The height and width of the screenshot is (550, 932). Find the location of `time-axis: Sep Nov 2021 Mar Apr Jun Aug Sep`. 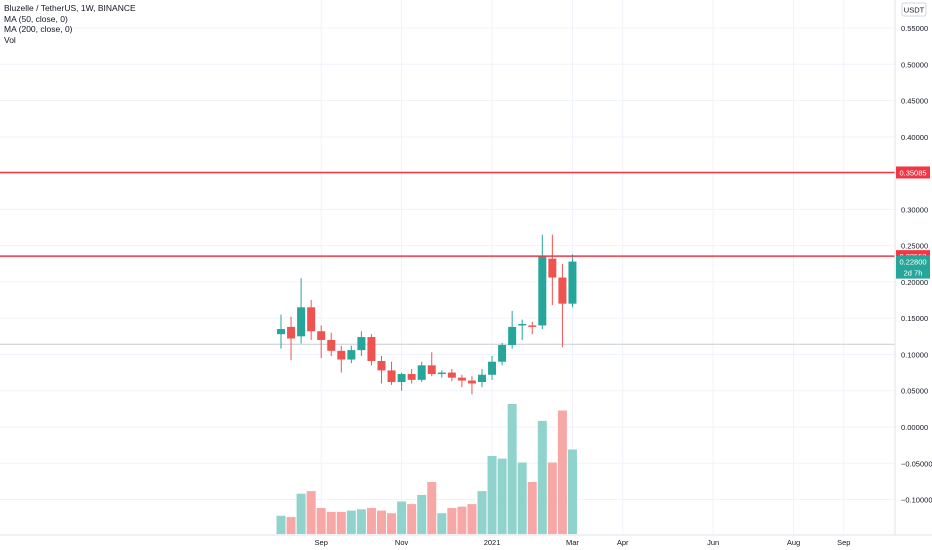

time-axis: Sep Nov 2021 Mar Apr Jun Aug Sep is located at coordinates (583, 542).